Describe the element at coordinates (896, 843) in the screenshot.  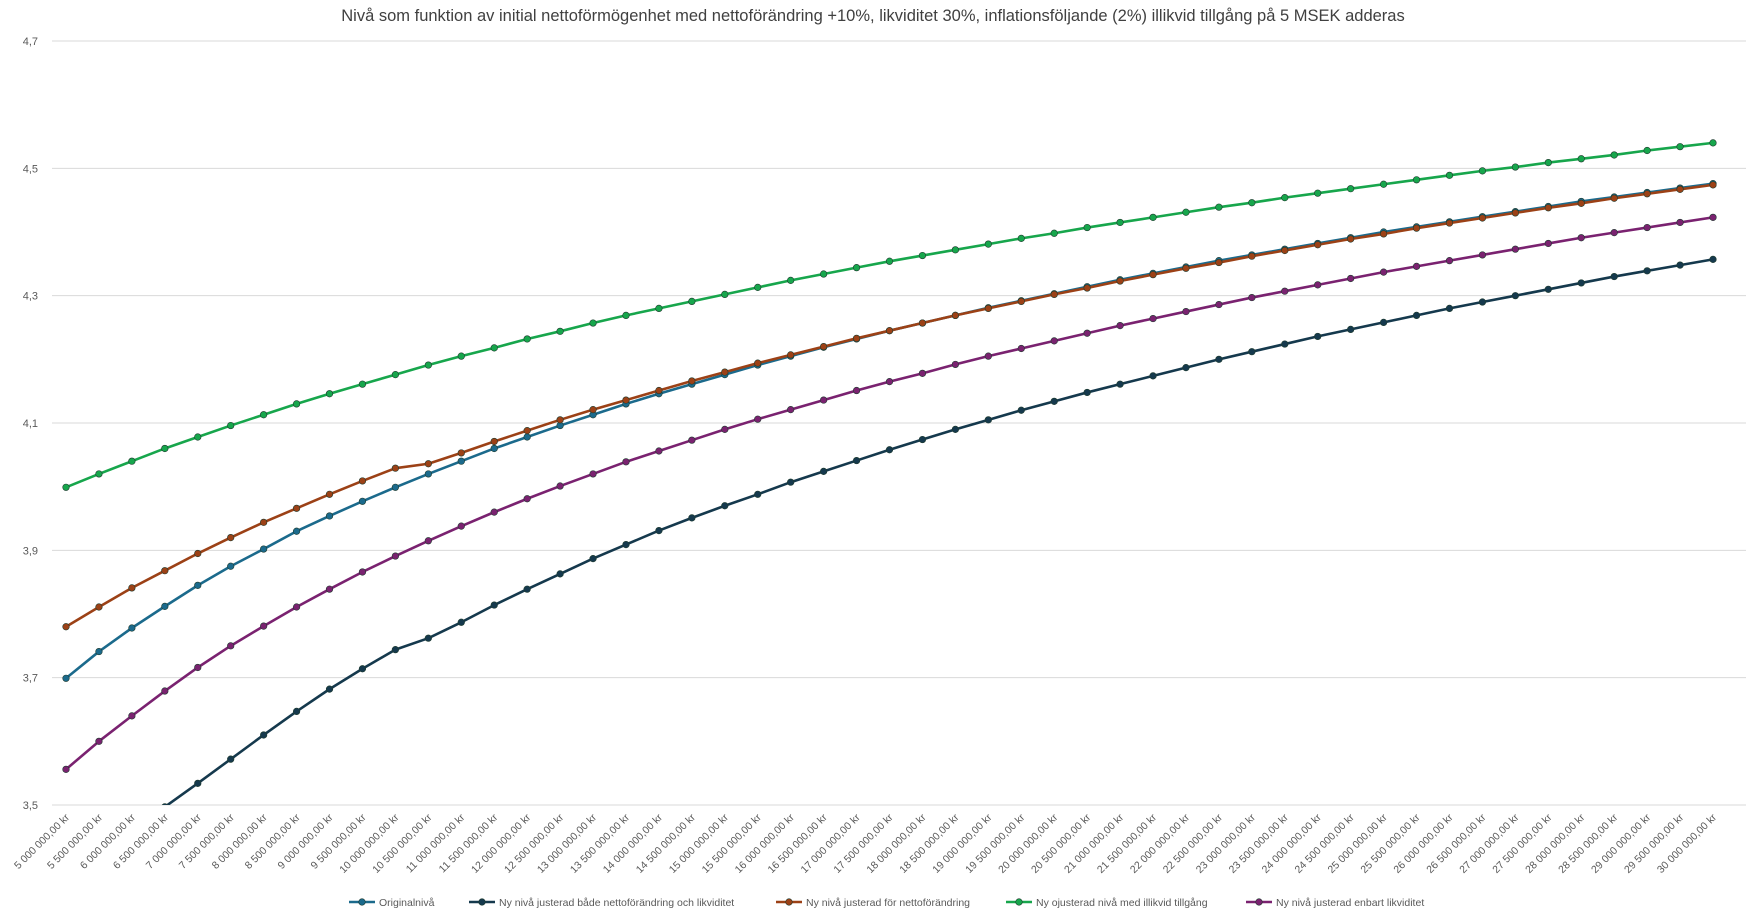
I see `x-tick-label: 18 000 000,00 kr` at that location.